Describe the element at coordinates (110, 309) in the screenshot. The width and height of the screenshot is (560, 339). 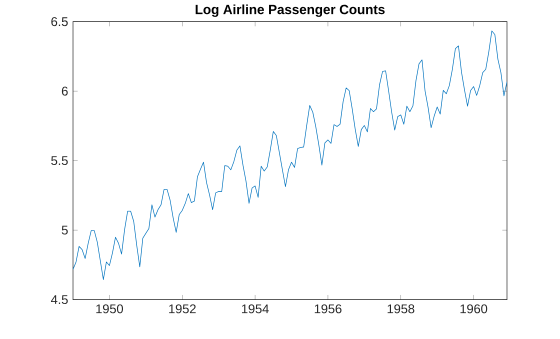
I see `x-tick-label: 1950` at that location.